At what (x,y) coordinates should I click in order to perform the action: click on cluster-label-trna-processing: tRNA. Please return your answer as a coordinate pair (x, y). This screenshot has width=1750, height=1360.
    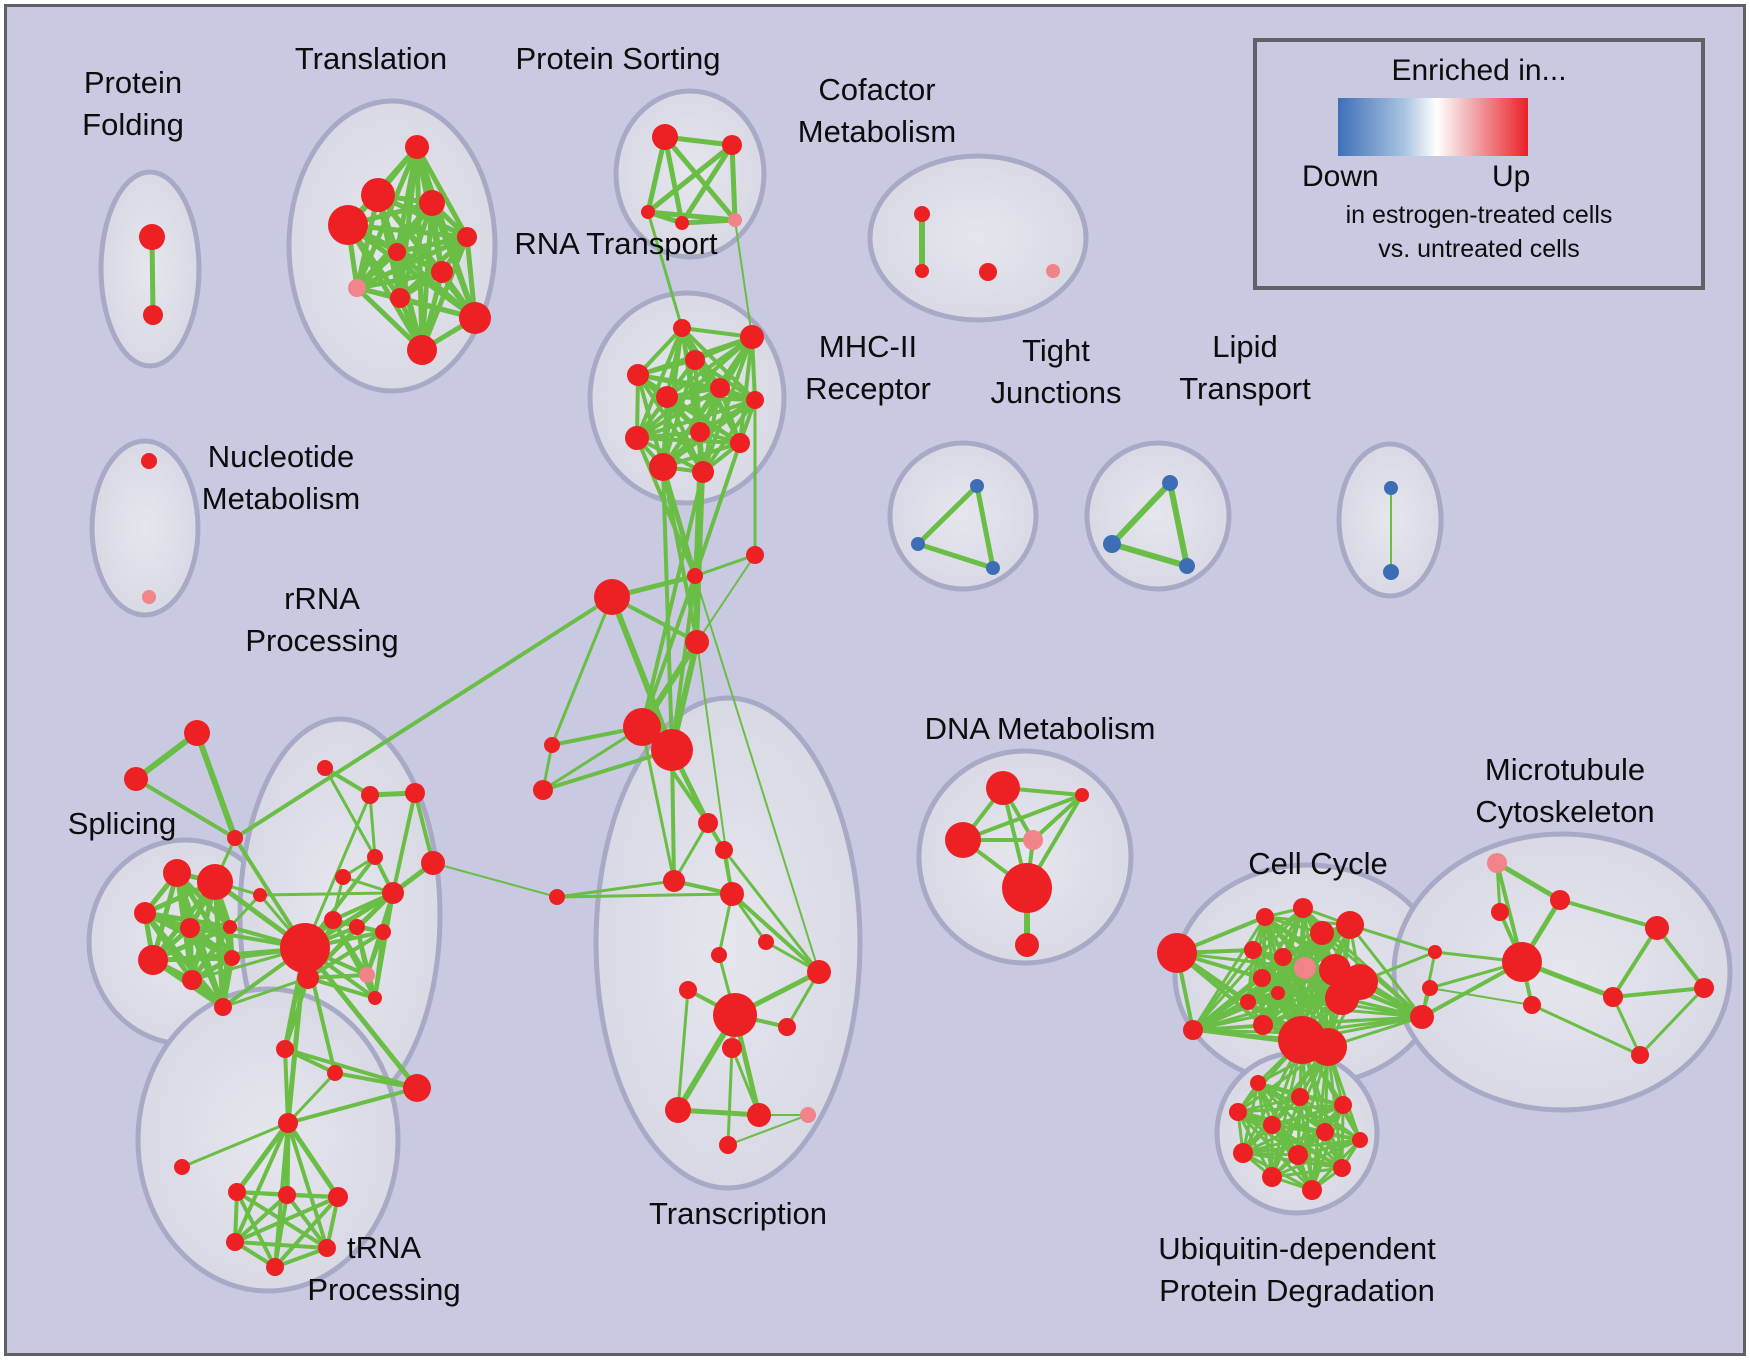
    Looking at the image, I should click on (384, 1247).